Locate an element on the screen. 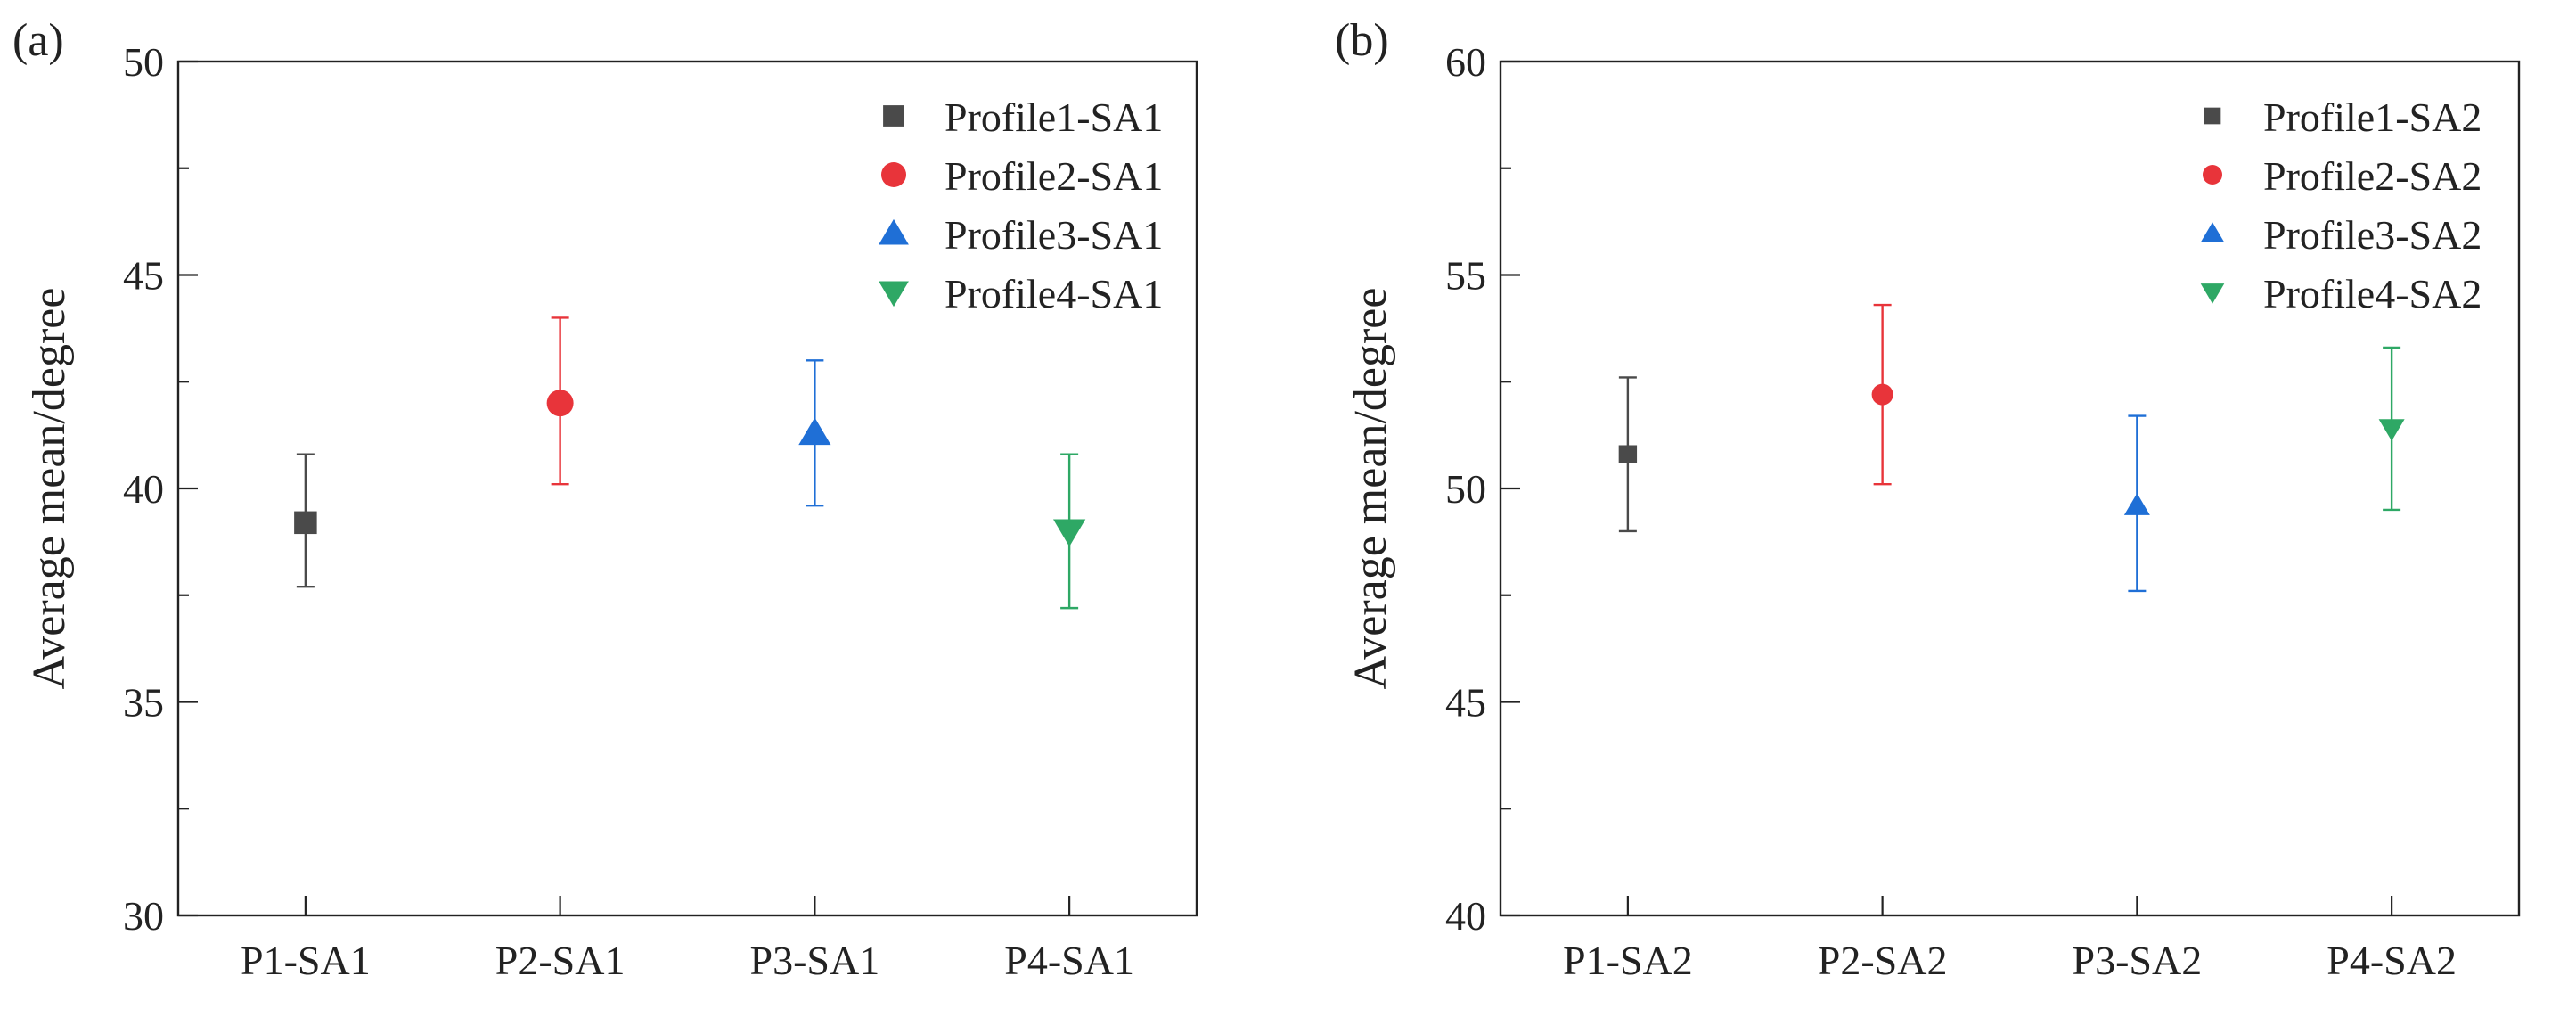 This screenshot has height=1009, width=2576. x-tick-label: P4-SA1 is located at coordinates (1069, 960).